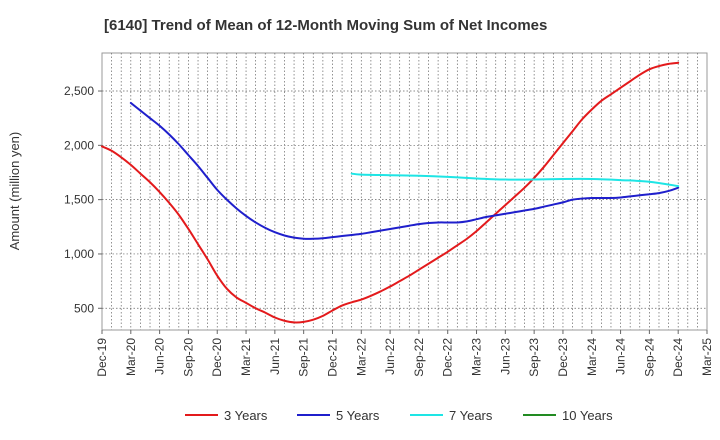 The height and width of the screenshot is (440, 720). I want to click on series-line-7-years, so click(515, 180).